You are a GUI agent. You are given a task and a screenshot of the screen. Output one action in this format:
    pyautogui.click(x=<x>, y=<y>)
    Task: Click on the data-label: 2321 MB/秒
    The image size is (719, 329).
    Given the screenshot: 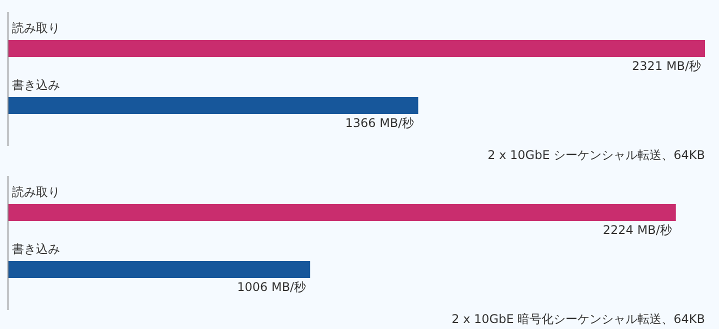 What is the action you would take?
    pyautogui.click(x=666, y=66)
    